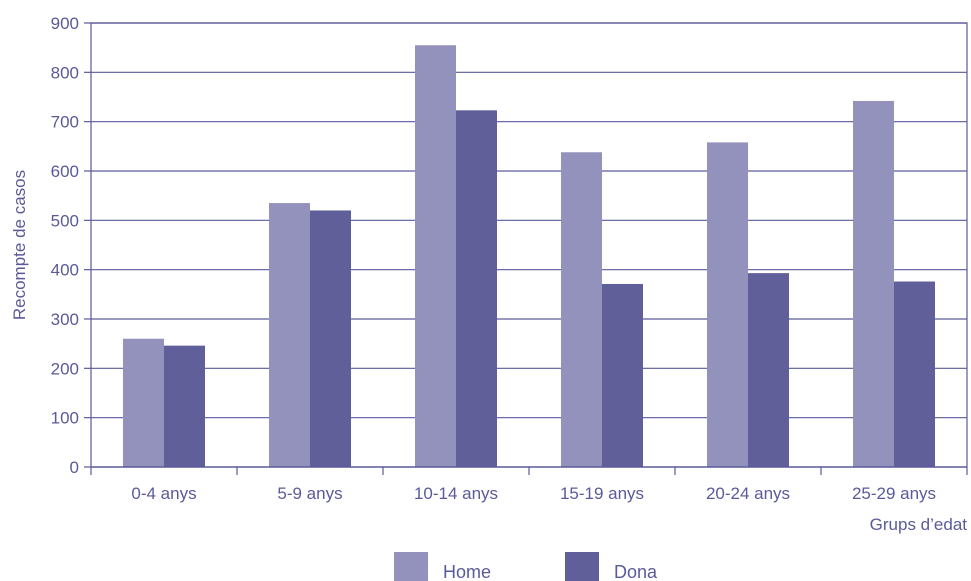  I want to click on legend-swatch-dona, so click(582, 566).